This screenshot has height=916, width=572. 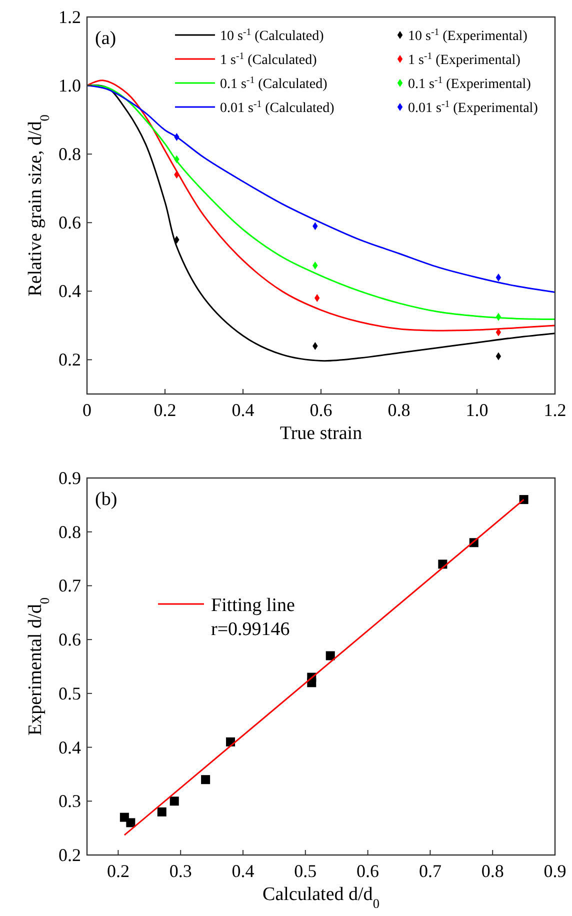 What do you see at coordinates (69, 478) in the screenshot?
I see `y-tick-label: 0.9` at bounding box center [69, 478].